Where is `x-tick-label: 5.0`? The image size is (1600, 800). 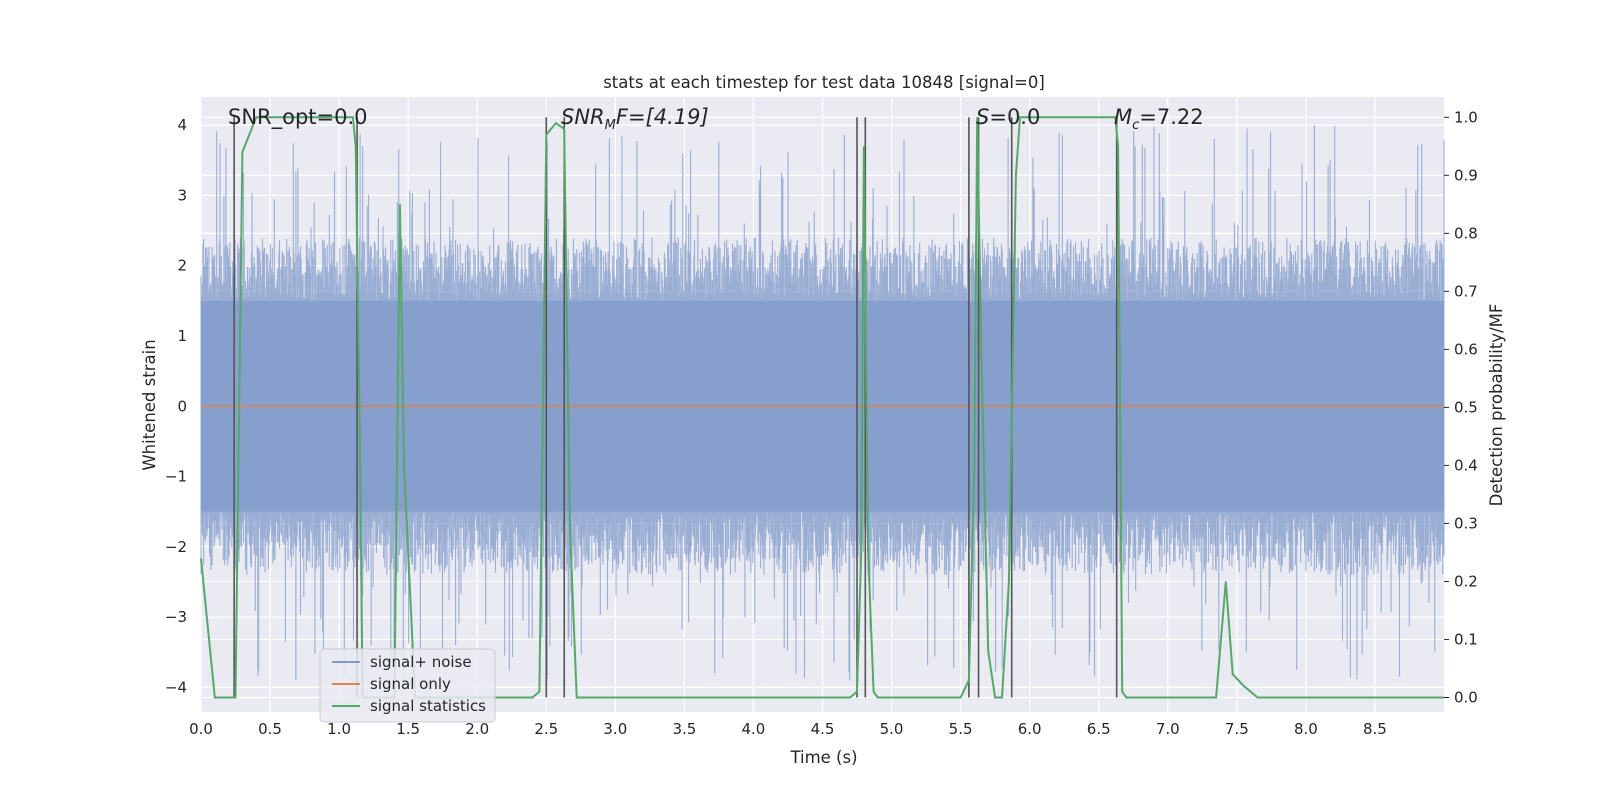
x-tick-label: 5.0 is located at coordinates (892, 729).